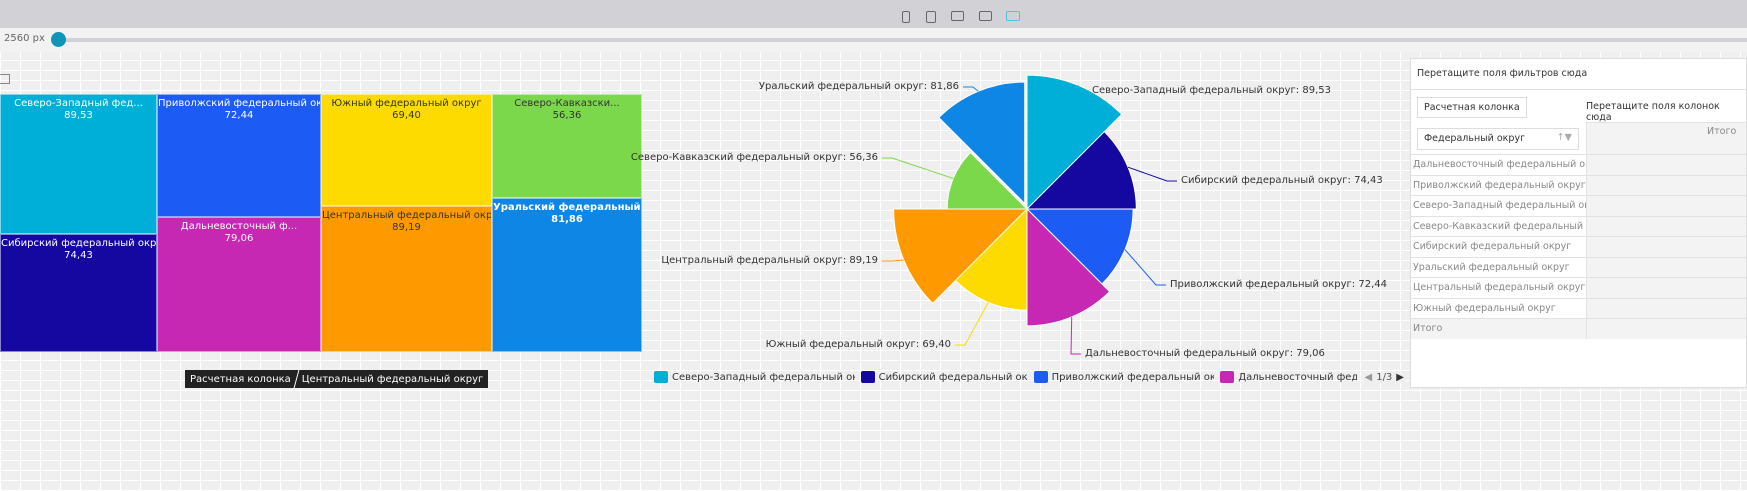  What do you see at coordinates (78, 164) in the screenshot?
I see `treemap-tile: Северо-Западный фед... 89,53` at bounding box center [78, 164].